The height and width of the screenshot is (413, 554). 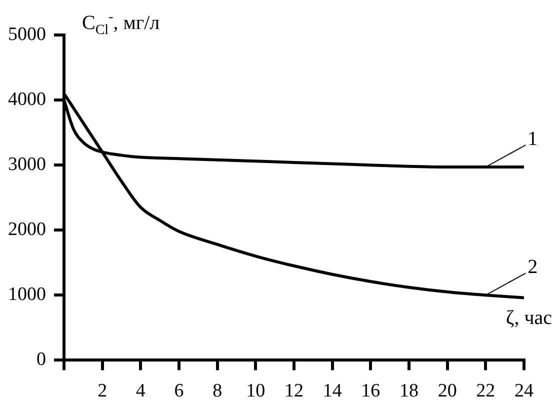 I want to click on y-tick-label: 2000, so click(x=27, y=229).